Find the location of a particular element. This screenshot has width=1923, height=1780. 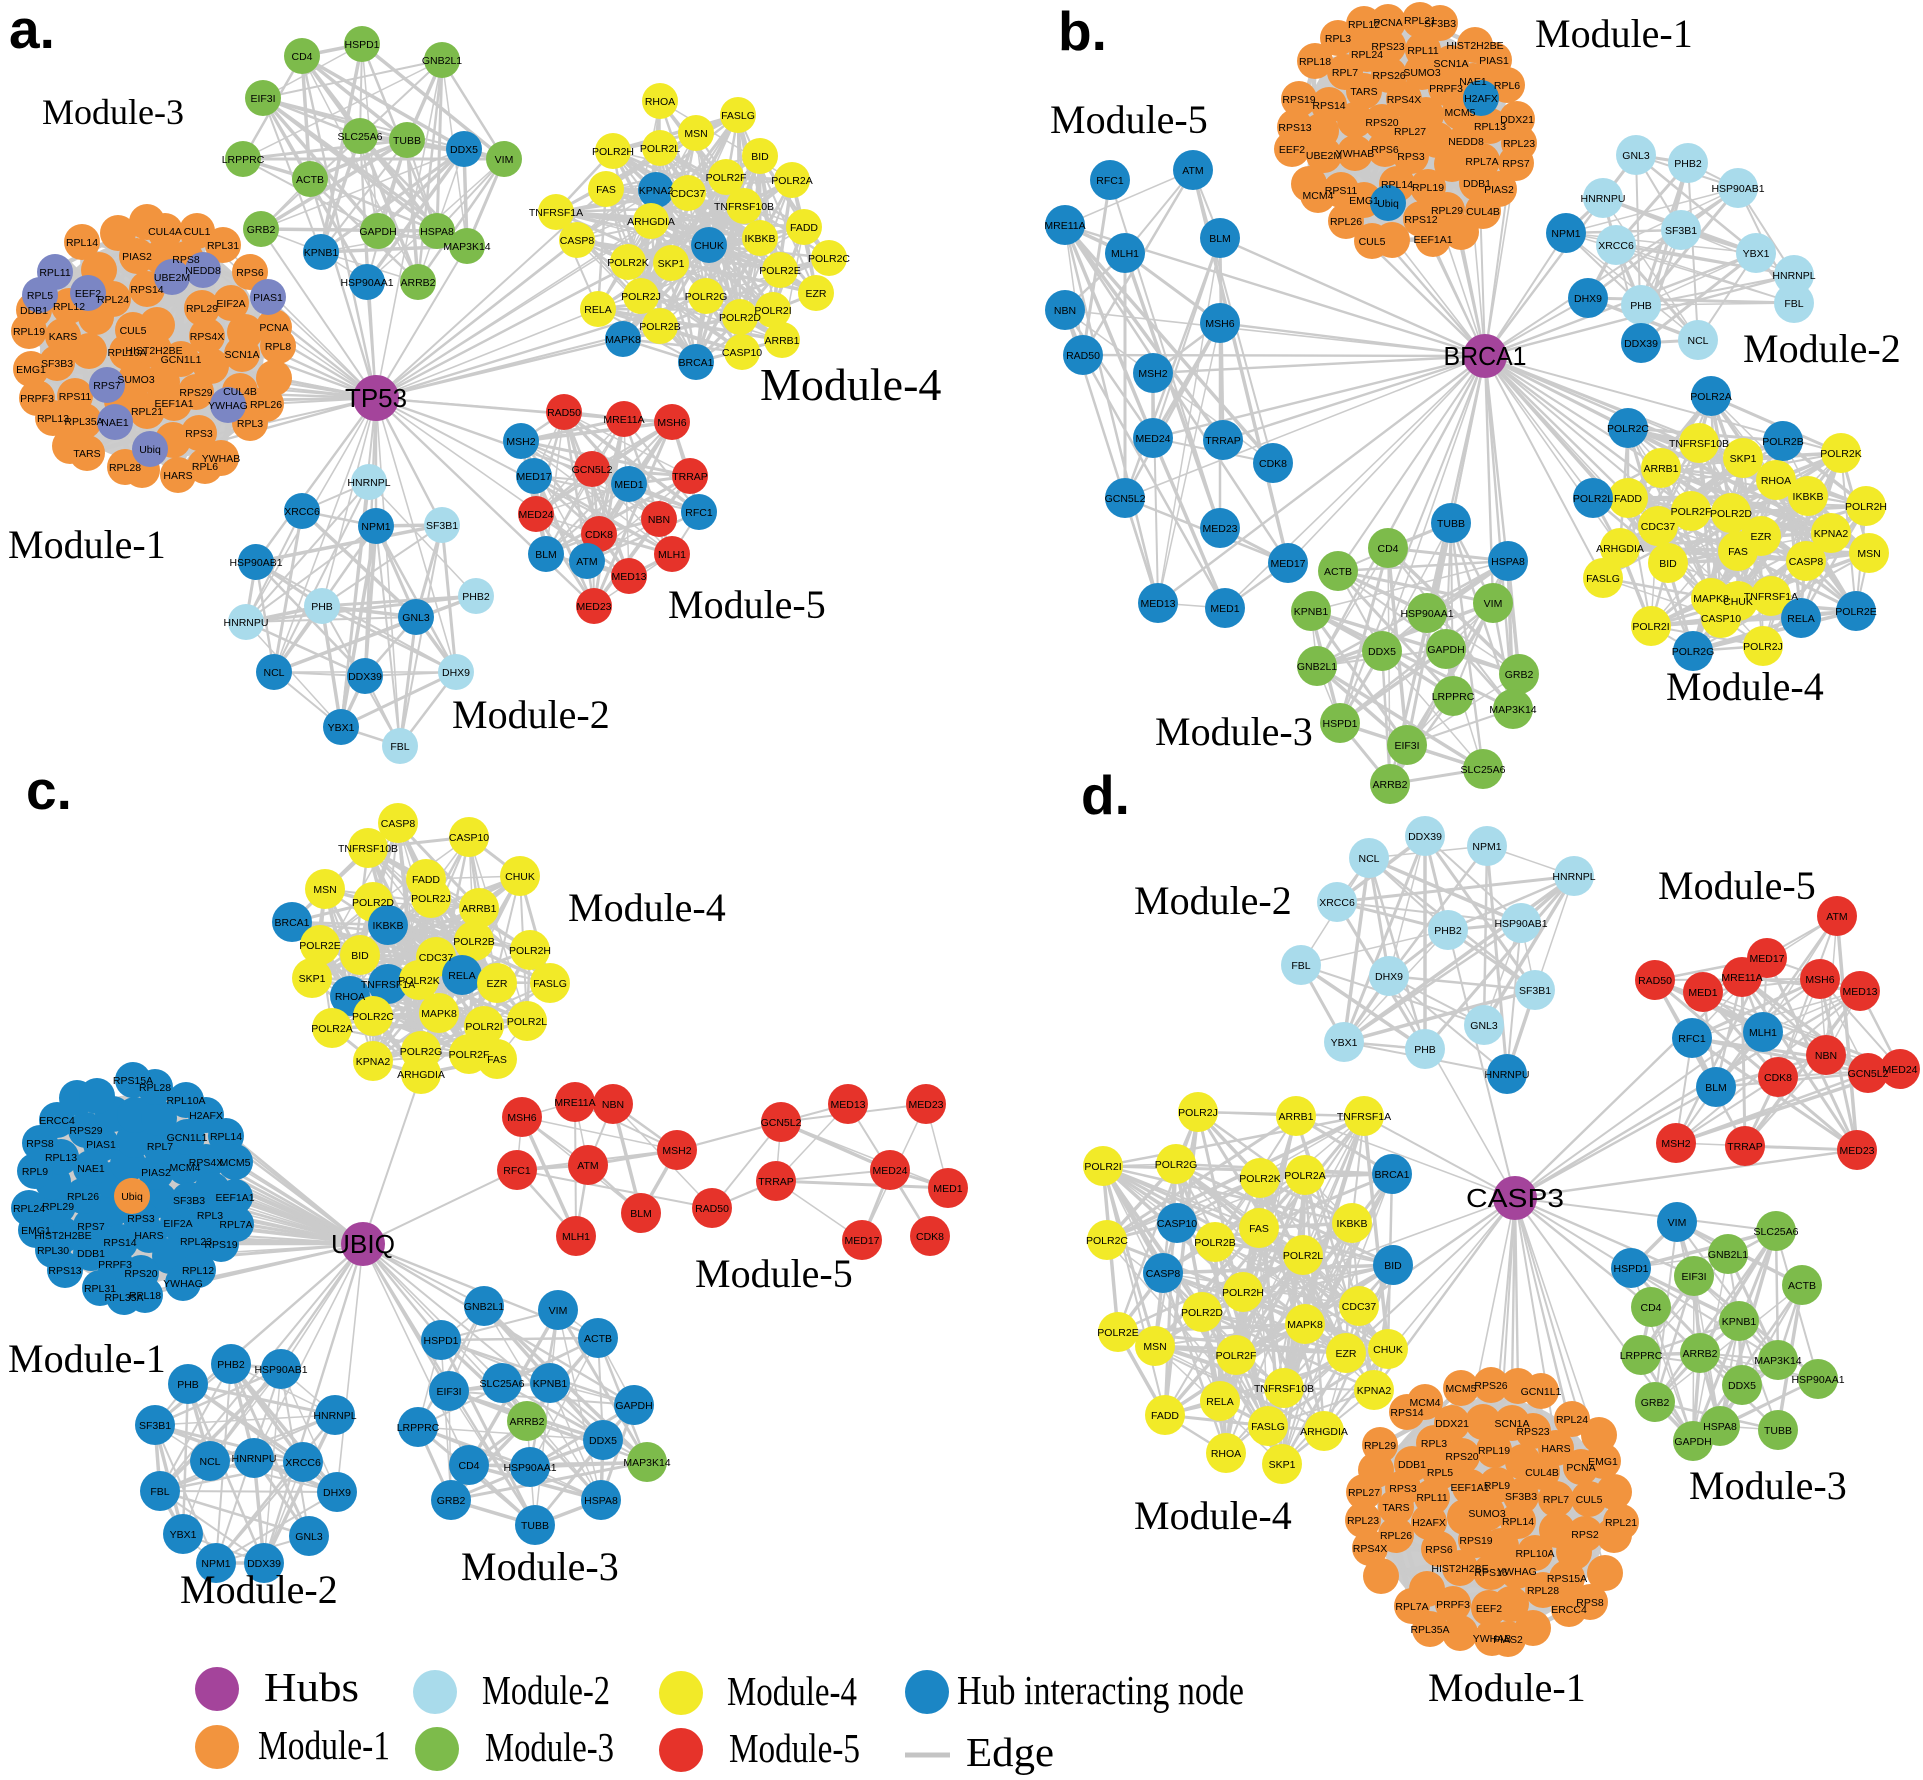

svg-text: RPL29 is located at coordinates (1380, 1446).